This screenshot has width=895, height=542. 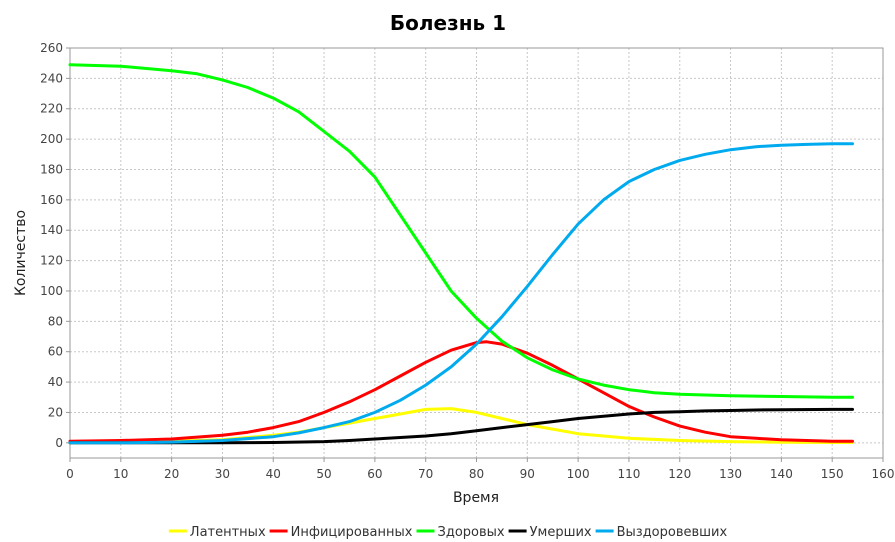 I want to click on legend-item: Инфицированных, so click(x=341, y=532).